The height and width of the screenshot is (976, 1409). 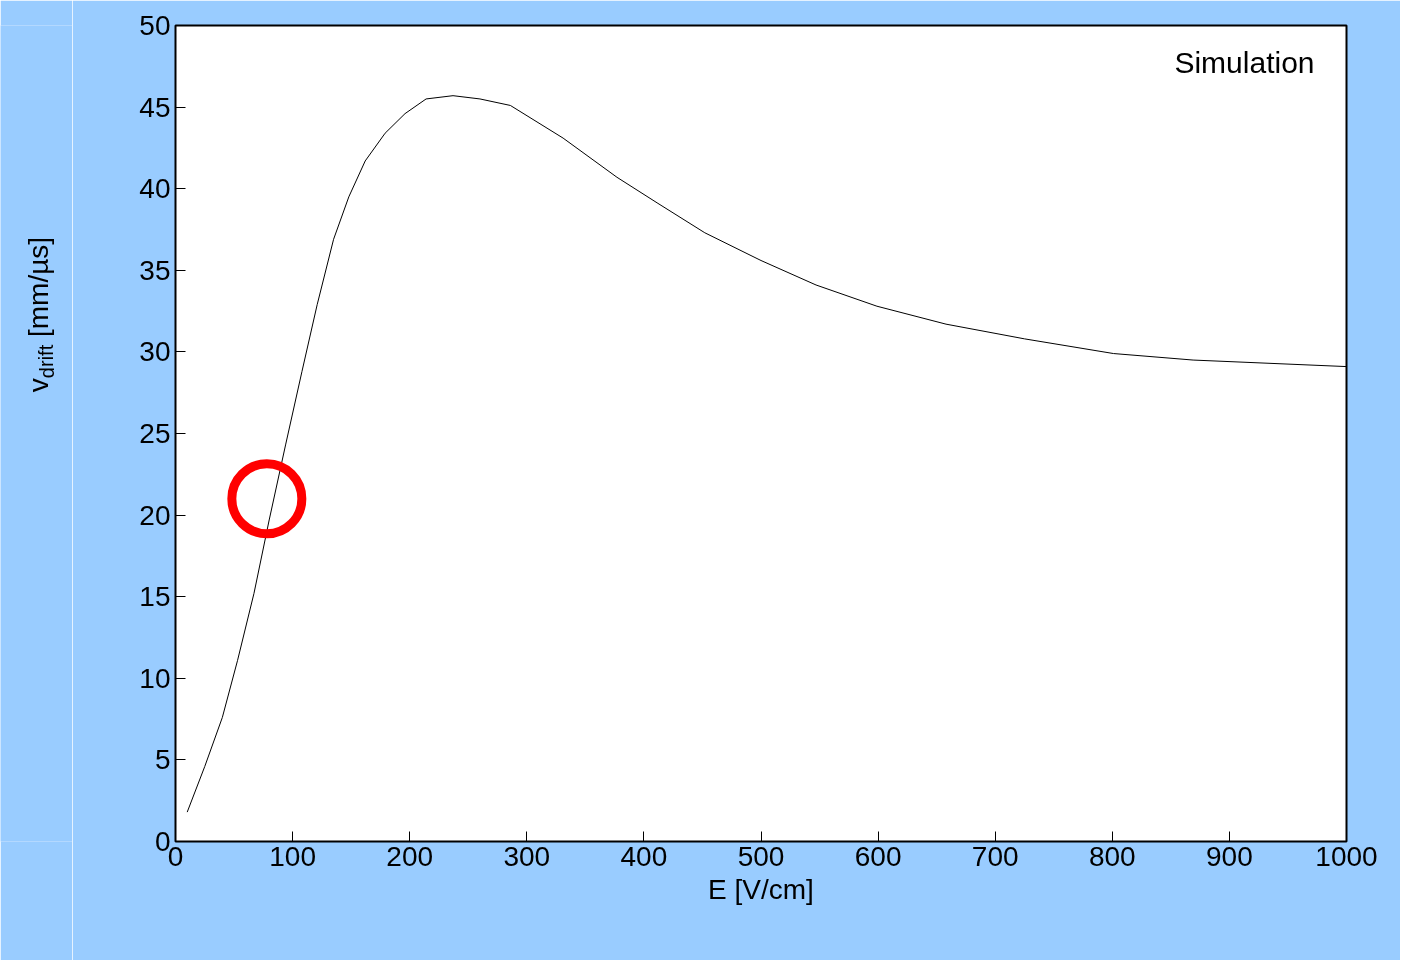 What do you see at coordinates (162, 760) in the screenshot?
I see `y-tick-label: 5` at bounding box center [162, 760].